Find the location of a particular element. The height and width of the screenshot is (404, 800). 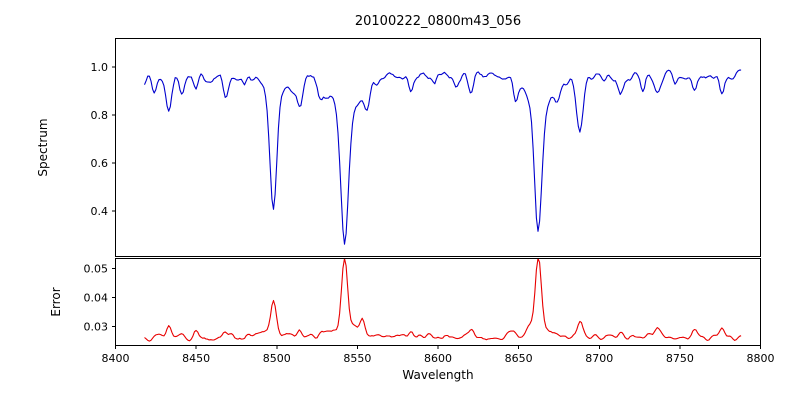

x-tick-label: 8450 is located at coordinates (196, 358).